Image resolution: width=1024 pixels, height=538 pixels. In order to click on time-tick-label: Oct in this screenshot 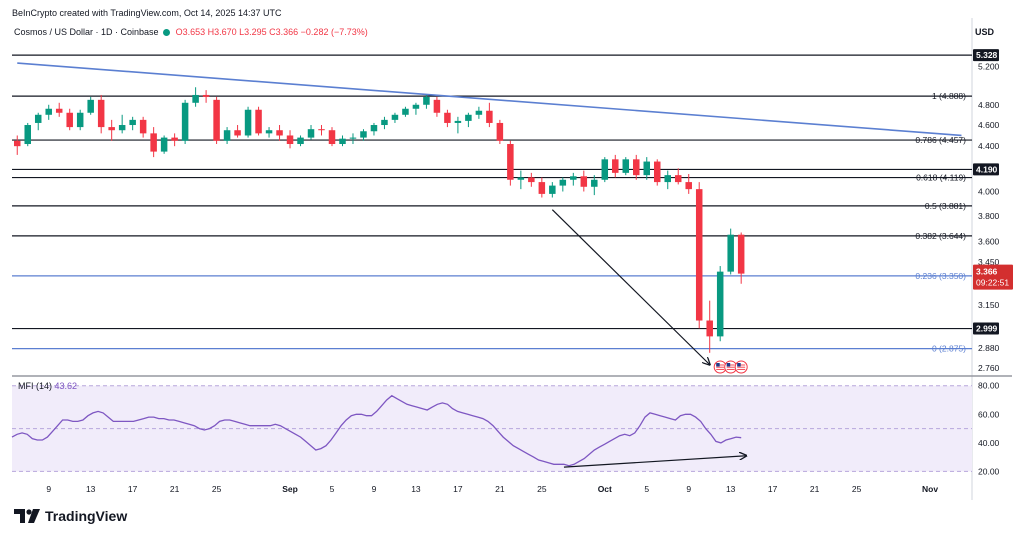, I will do `click(605, 489)`.